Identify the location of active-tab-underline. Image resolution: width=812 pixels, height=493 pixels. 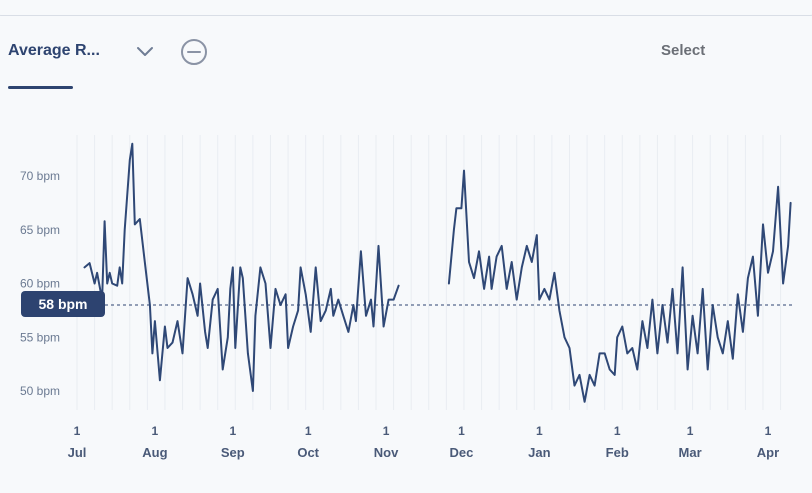
(40, 87).